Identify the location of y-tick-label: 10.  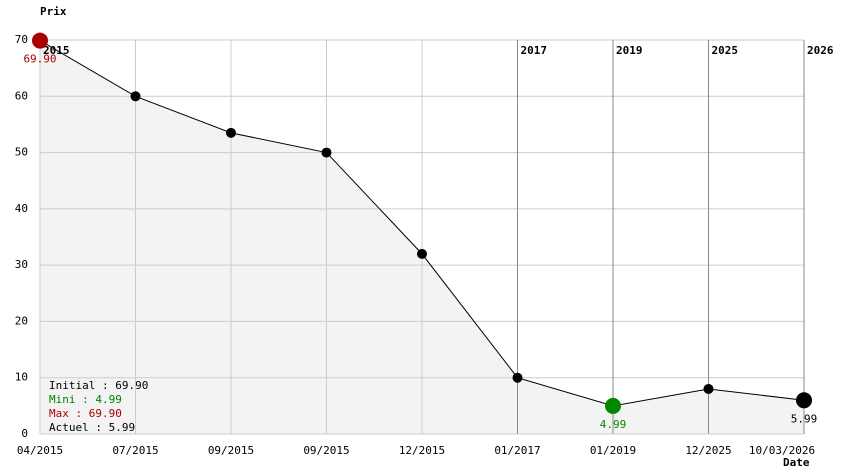
(21, 377).